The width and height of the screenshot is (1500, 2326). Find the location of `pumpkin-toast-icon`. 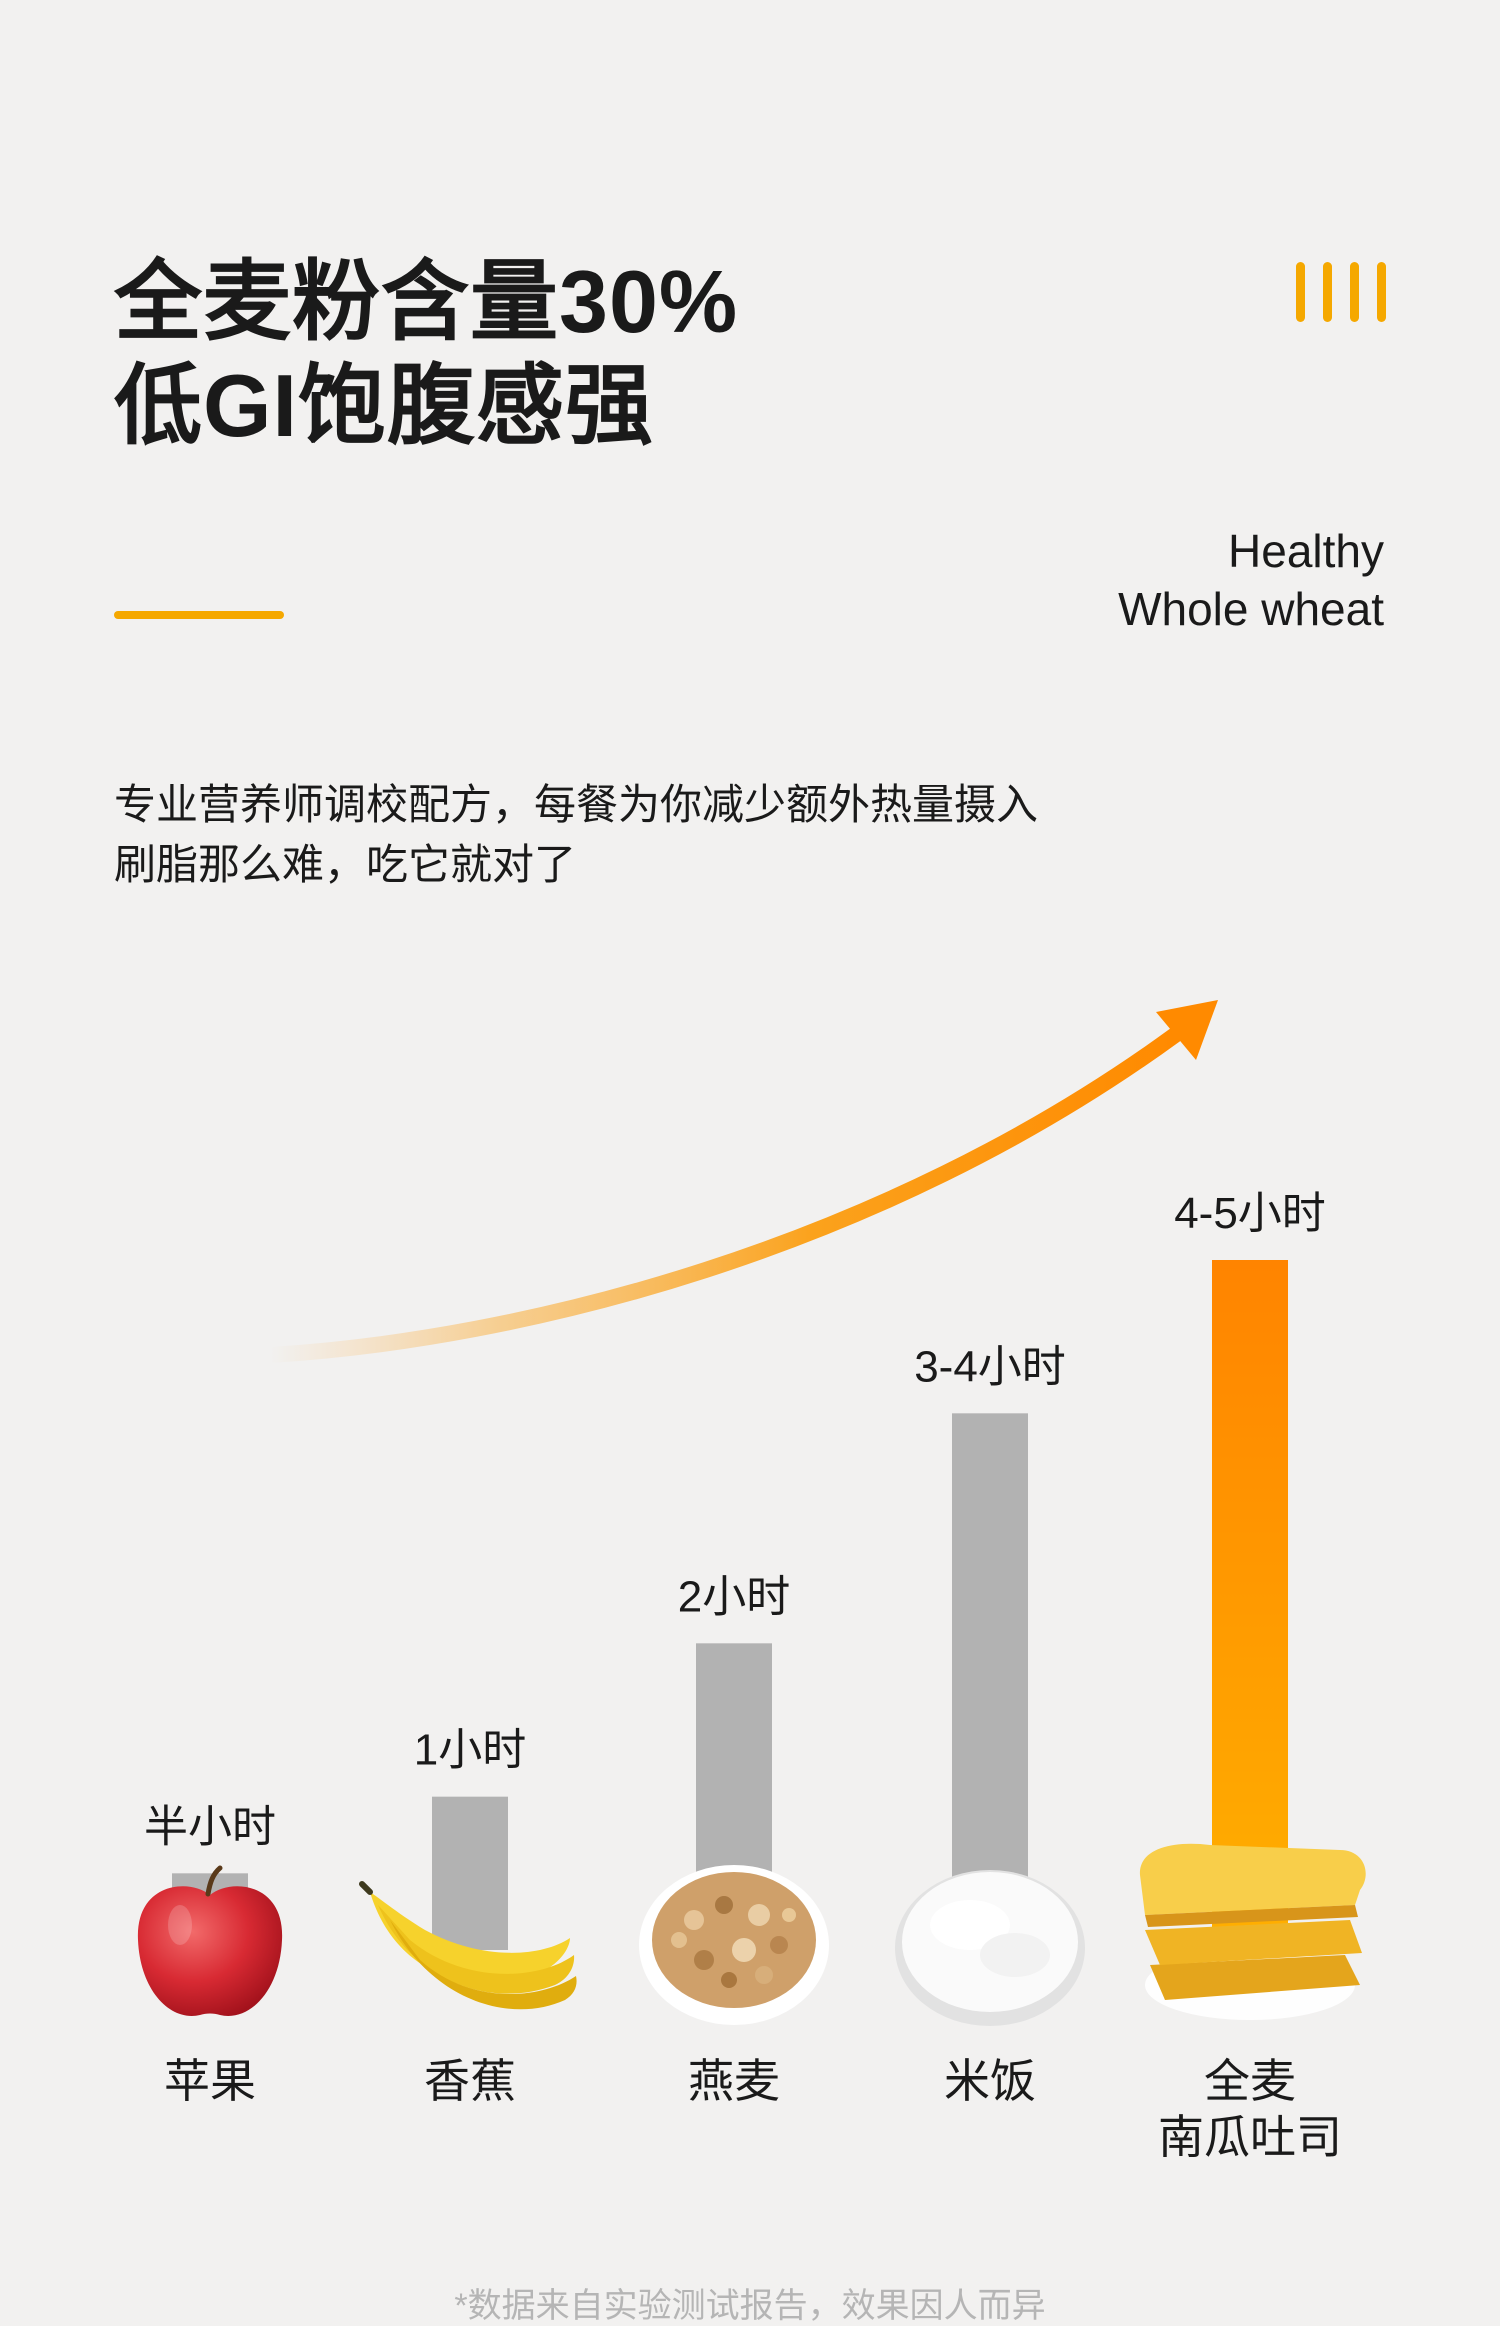

pumpkin-toast-icon is located at coordinates (1252, 1931).